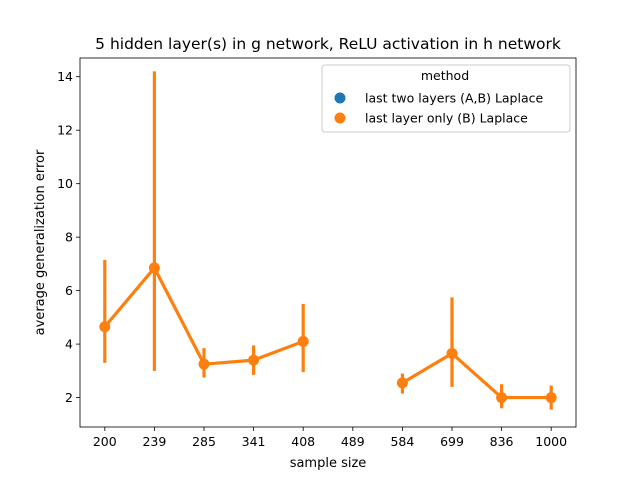  Describe the element at coordinates (502, 441) in the screenshot. I see `x-tick-label: 836` at that location.